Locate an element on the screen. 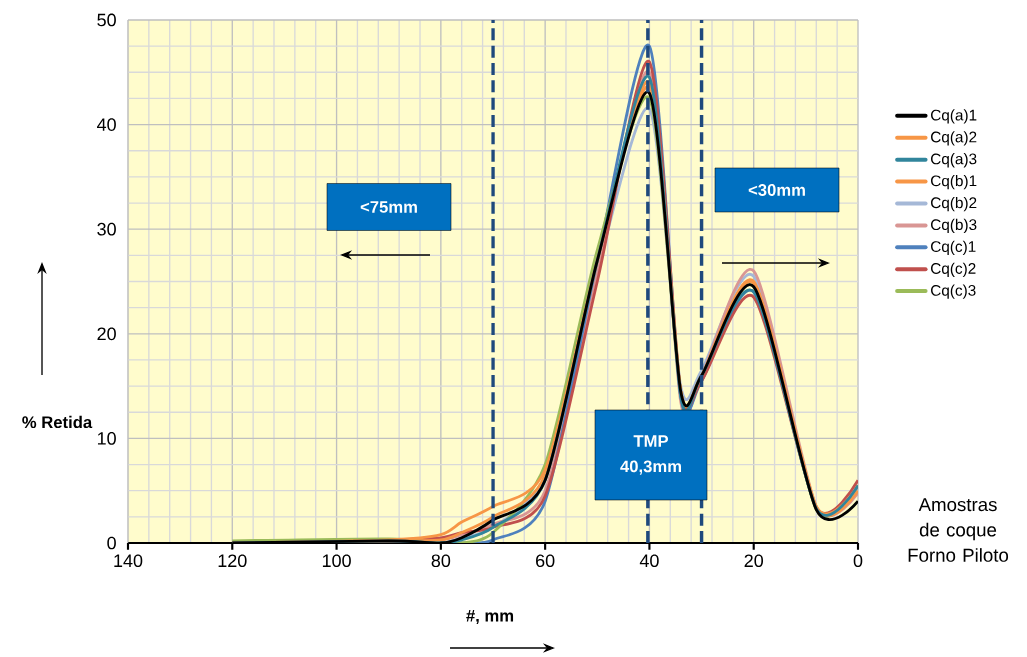 This screenshot has width=1027, height=657. legend-label: Cq(a)1 is located at coordinates (954, 116).